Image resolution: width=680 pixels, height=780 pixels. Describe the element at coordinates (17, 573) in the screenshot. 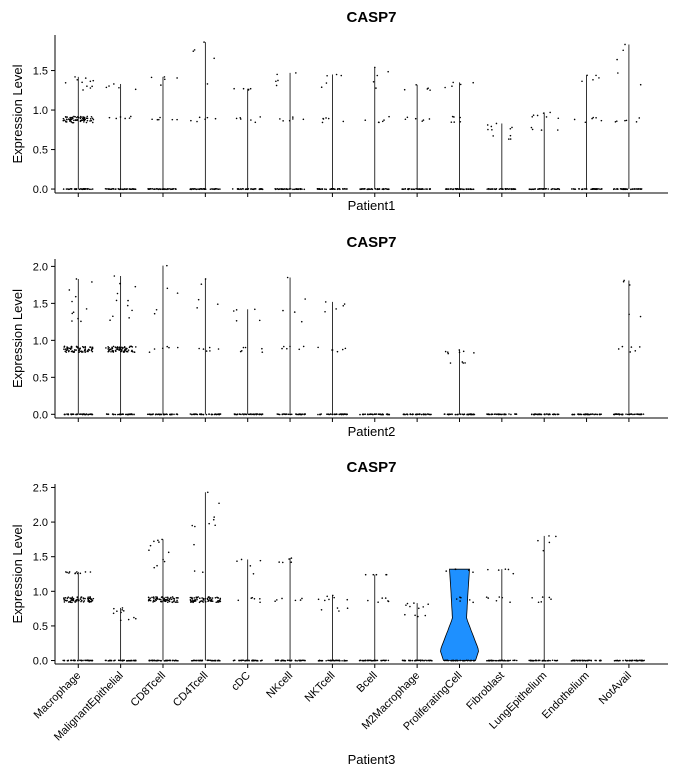

I see `y-axis-label: Expression Level` at that location.